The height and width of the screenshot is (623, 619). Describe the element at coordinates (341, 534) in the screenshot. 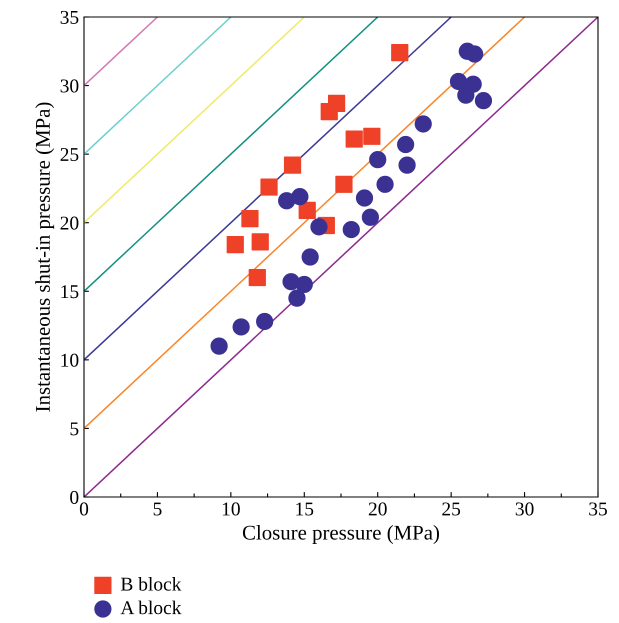

I see `x-axis-title: Closure pressure (MPa)` at that location.